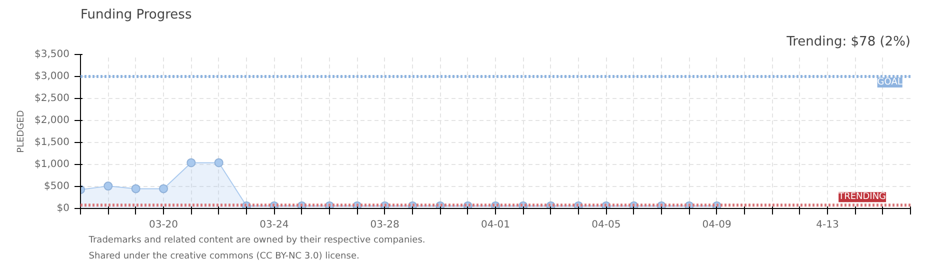 This screenshot has width=940, height=270. What do you see at coordinates (21, 131) in the screenshot?
I see `y-axis-title: PLEDGED` at bounding box center [21, 131].